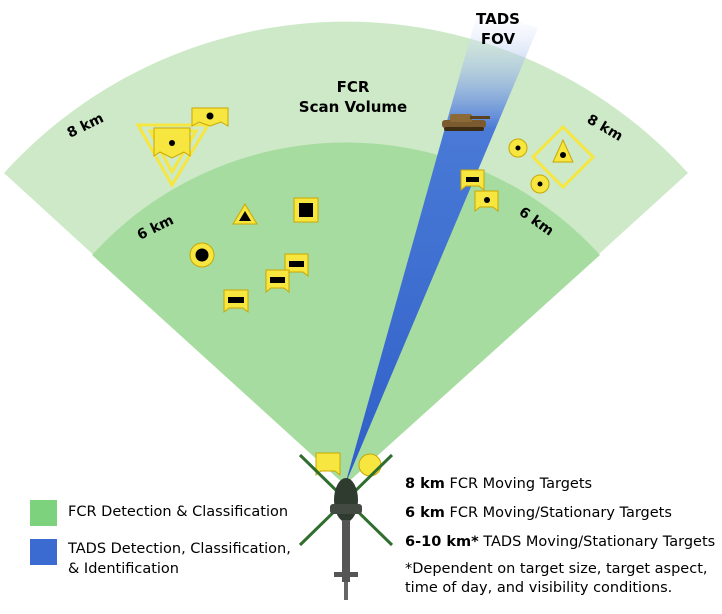 This screenshot has width=722, height=614. I want to click on note-text: FCR Moving/Stationary Targets, so click(558, 513).